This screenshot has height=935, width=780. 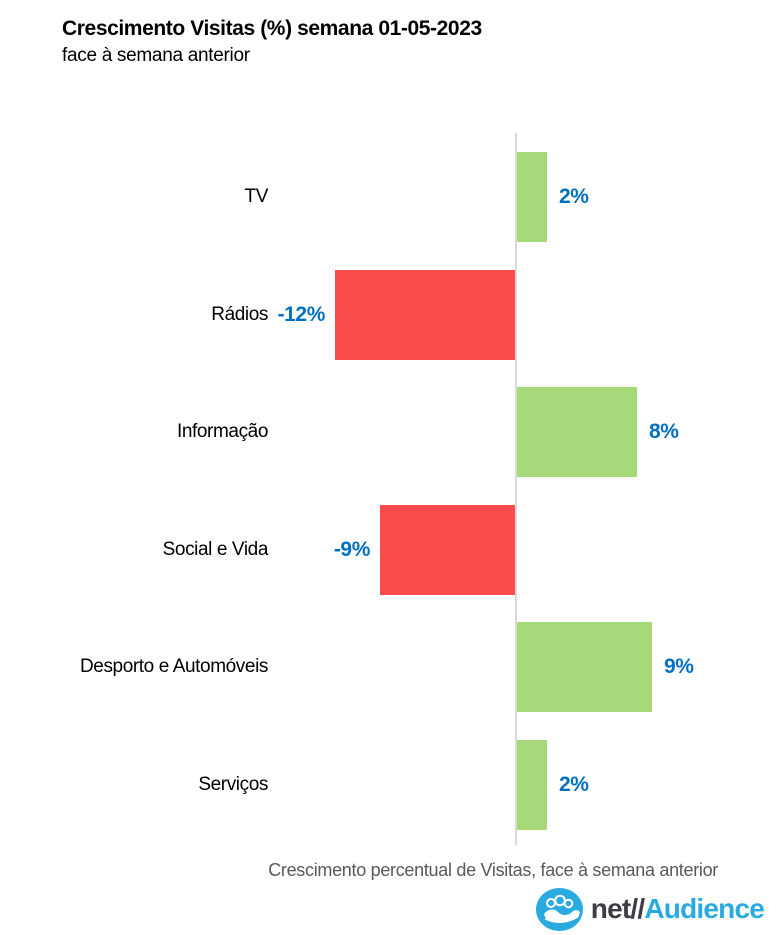 I want to click on chart-row: Informação 8%, so click(x=390, y=432).